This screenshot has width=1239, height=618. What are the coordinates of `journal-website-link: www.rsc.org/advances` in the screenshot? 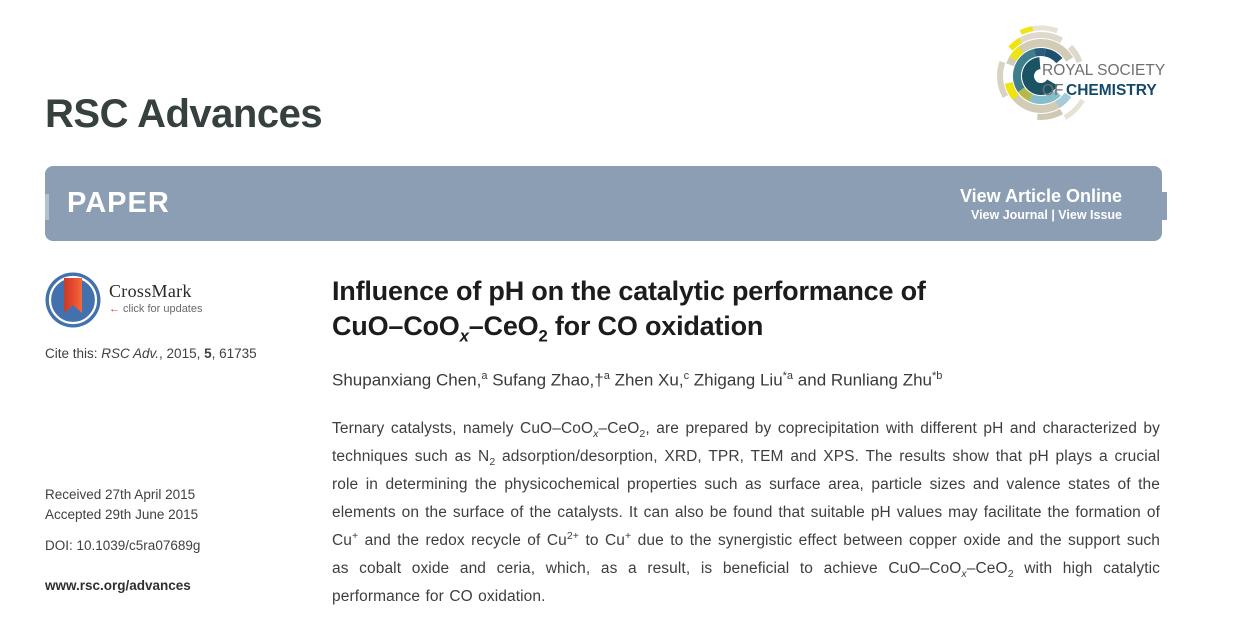 It's located at (118, 585).